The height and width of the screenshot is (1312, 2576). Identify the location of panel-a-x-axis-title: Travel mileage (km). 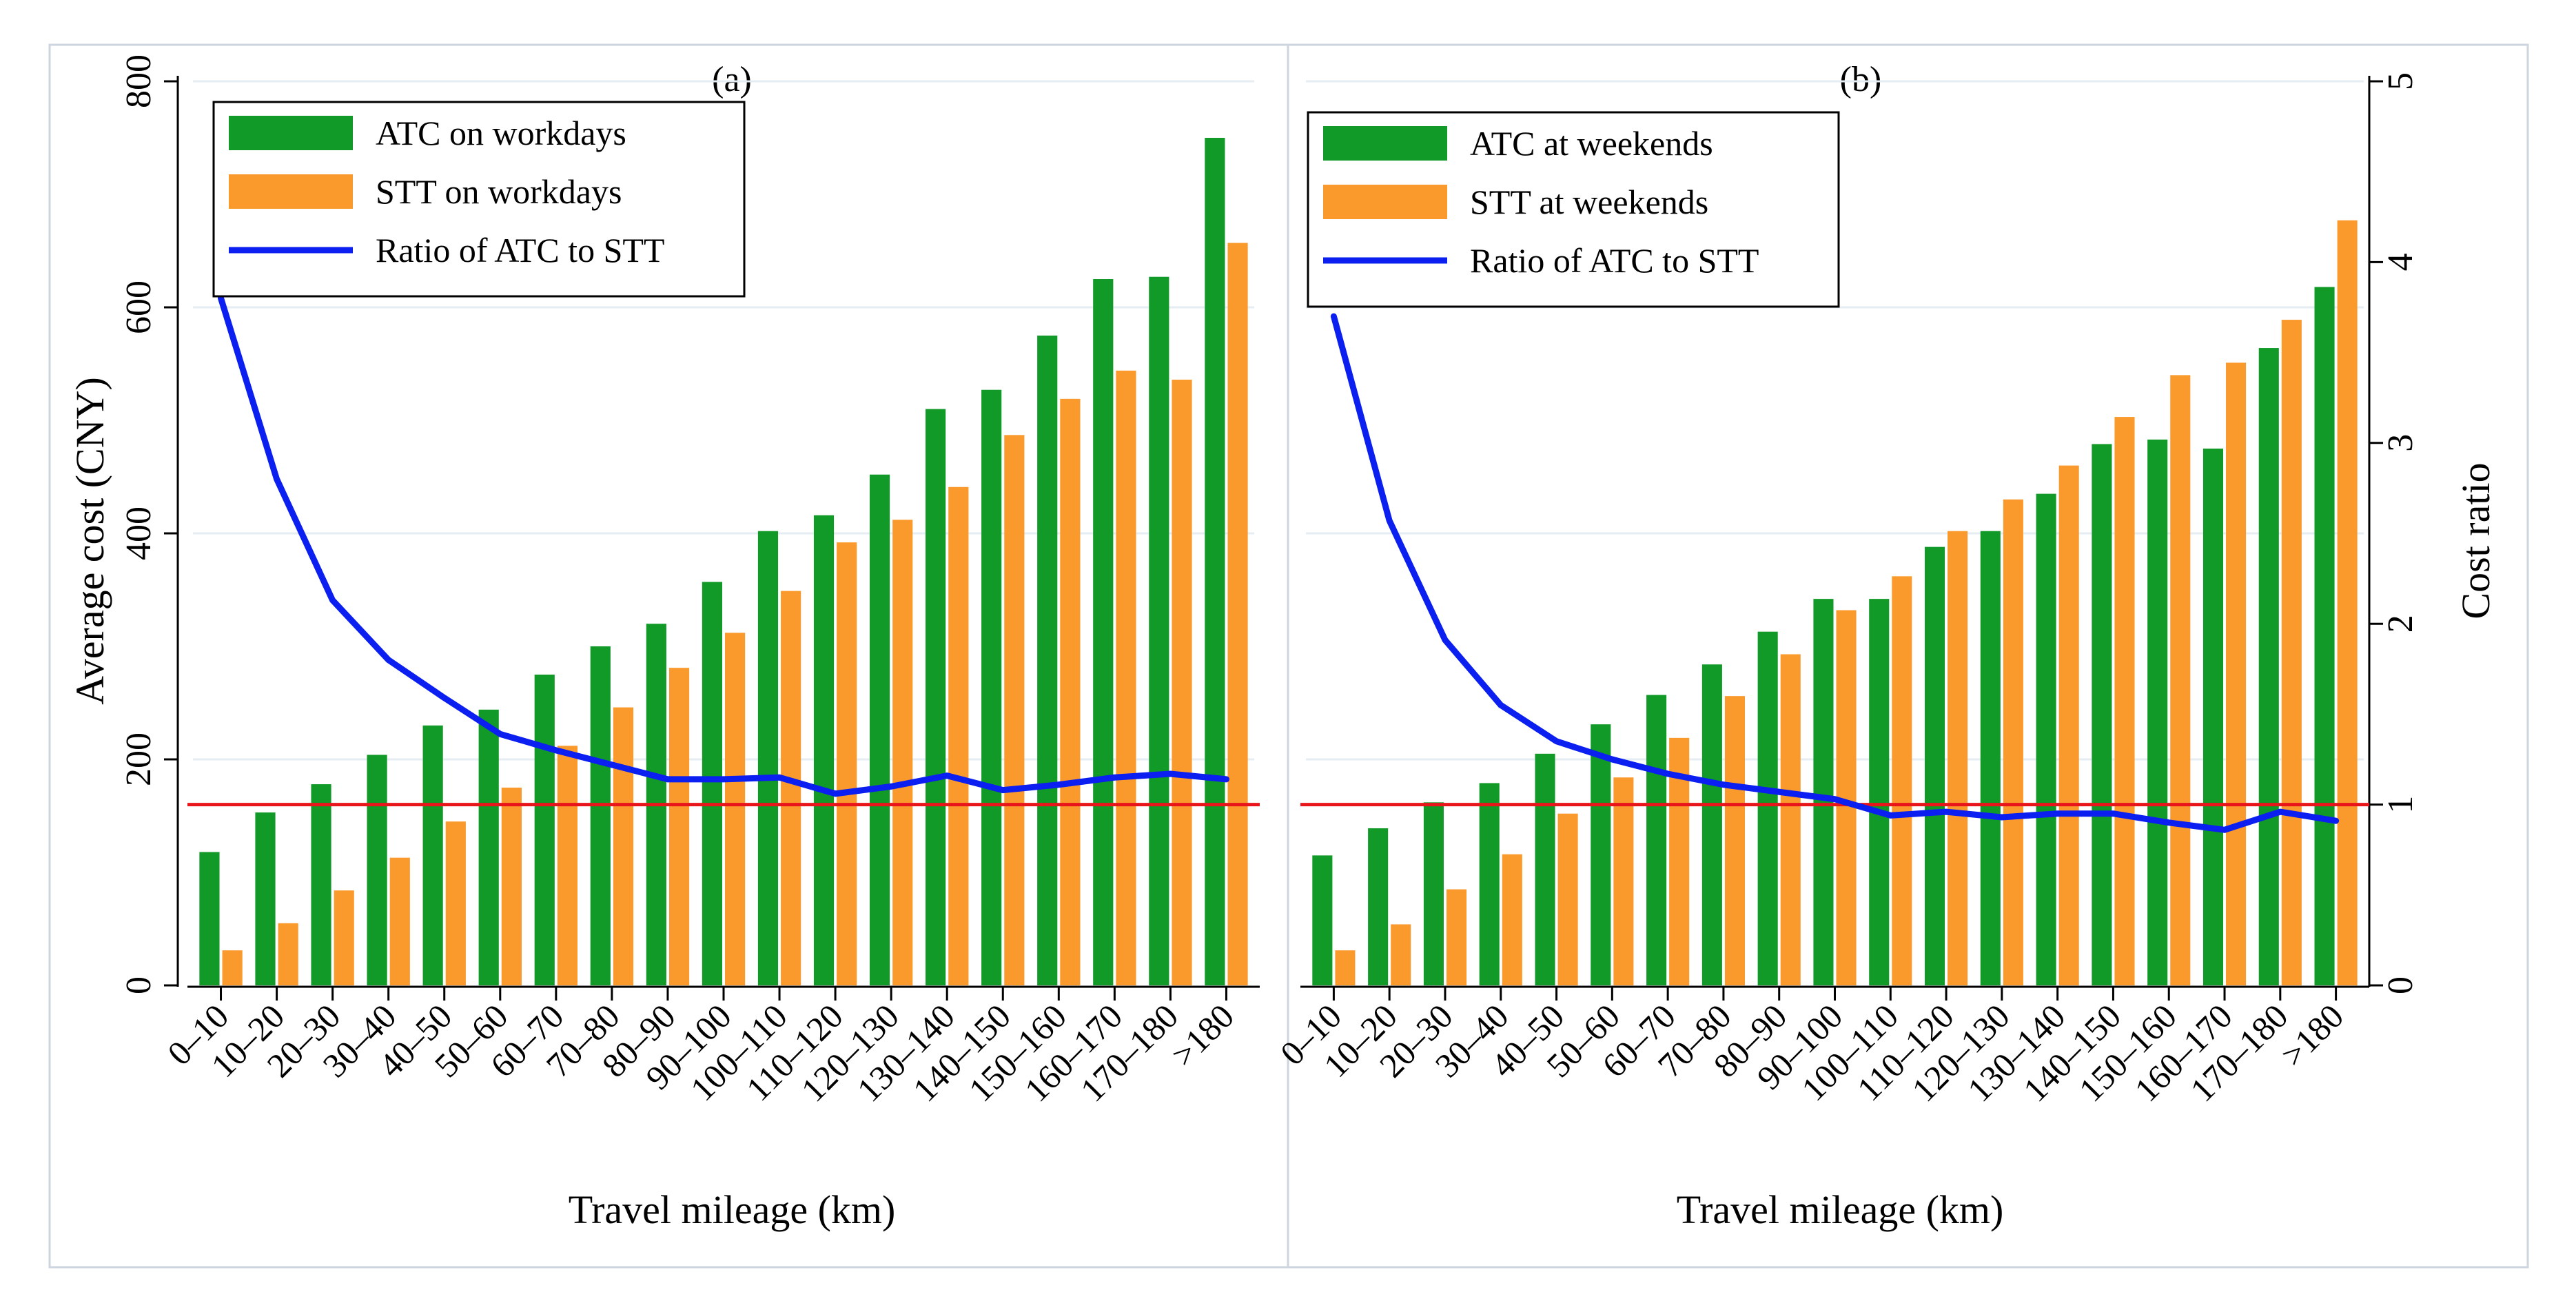
(732, 1209).